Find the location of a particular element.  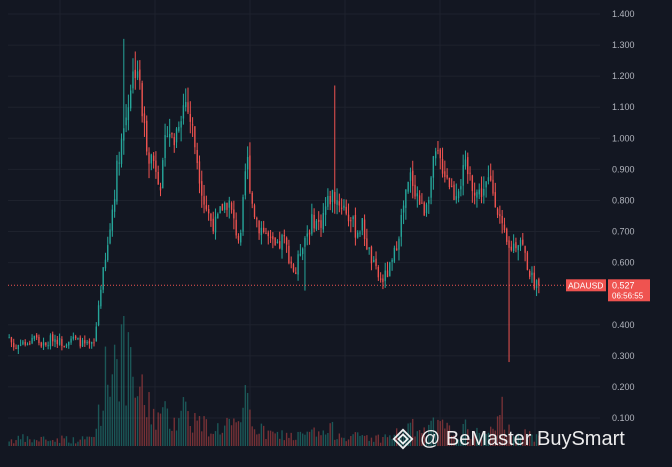

price-label: ADAUSD 0.527 06:56:55 is located at coordinates (608, 290).